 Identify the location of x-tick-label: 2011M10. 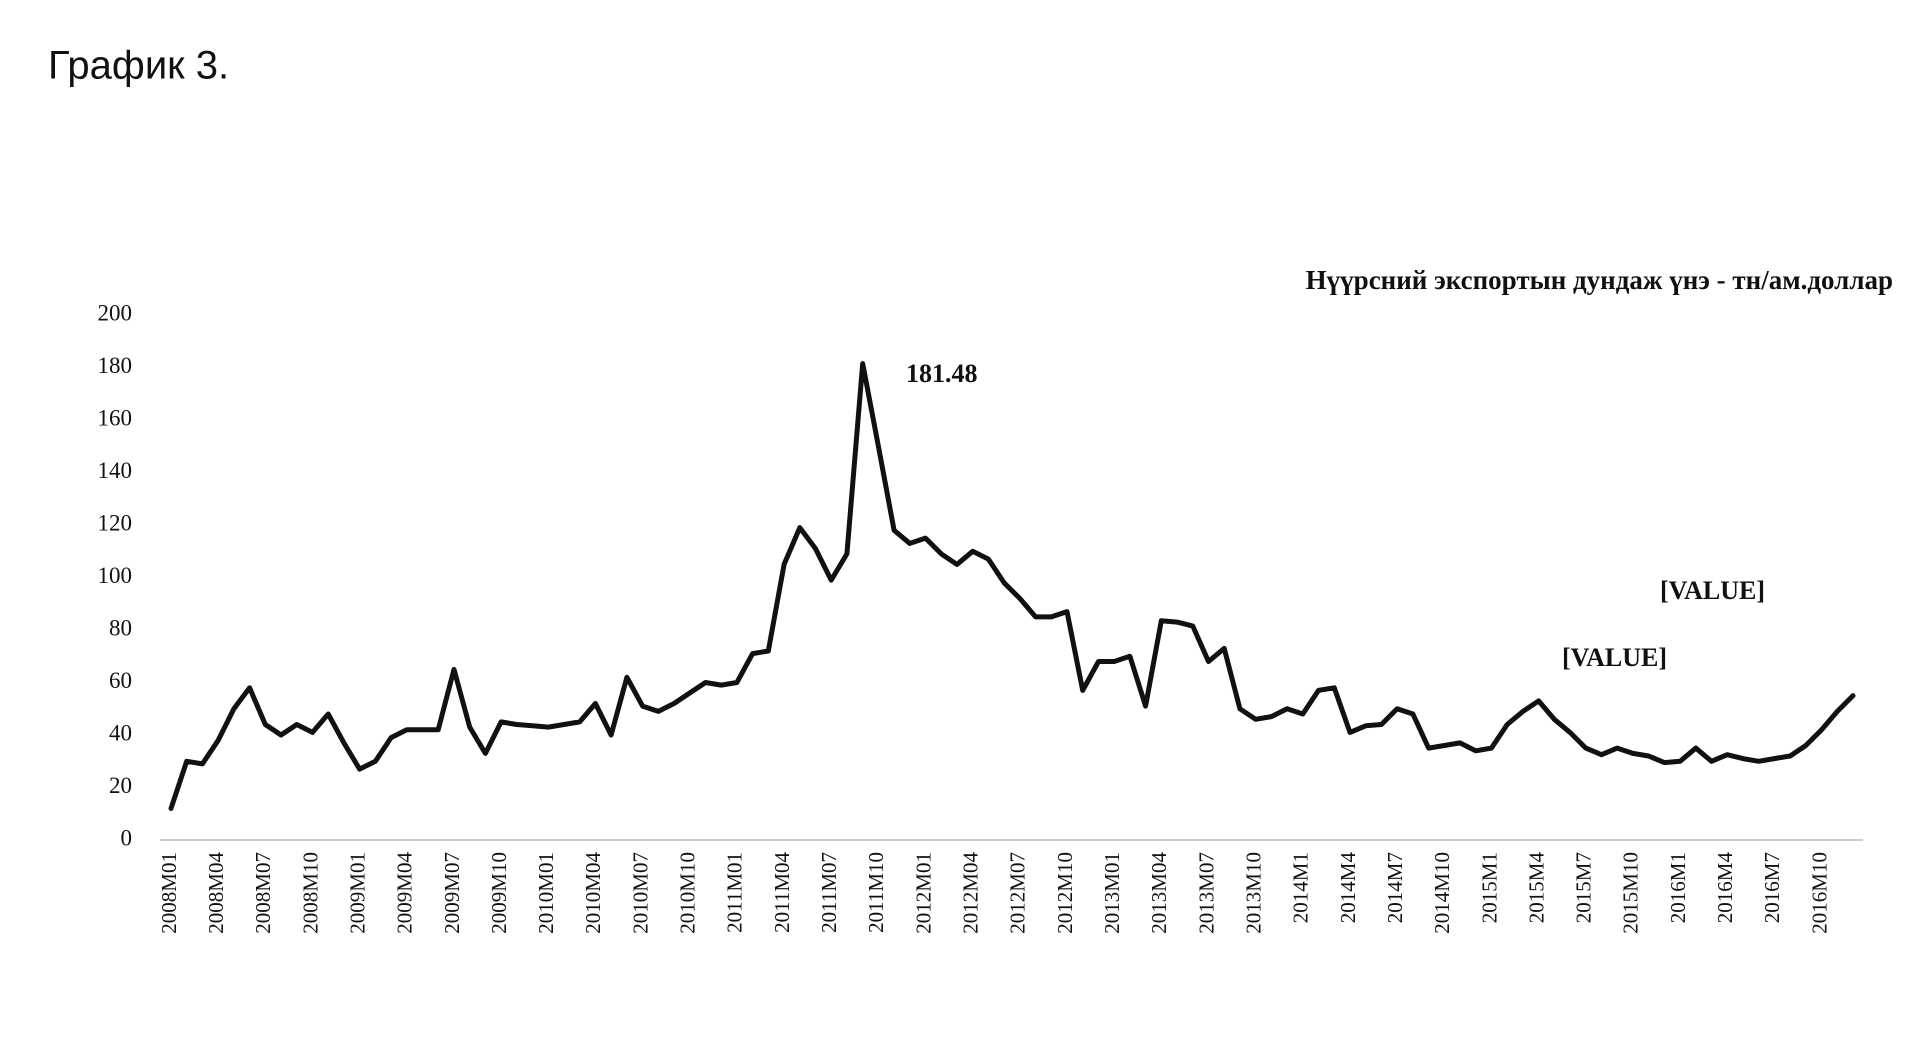
(876, 892).